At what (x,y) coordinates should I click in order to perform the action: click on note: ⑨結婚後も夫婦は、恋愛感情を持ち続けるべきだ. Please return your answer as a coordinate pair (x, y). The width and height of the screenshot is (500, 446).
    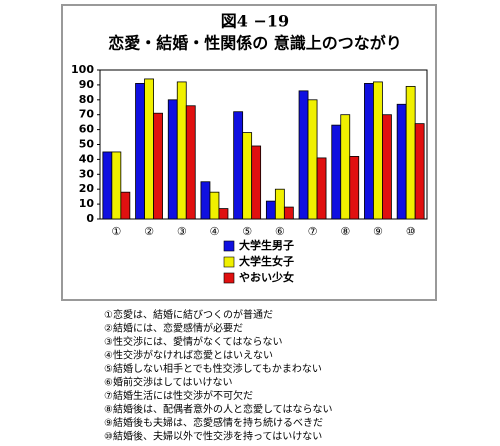
    Looking at the image, I should click on (213, 422).